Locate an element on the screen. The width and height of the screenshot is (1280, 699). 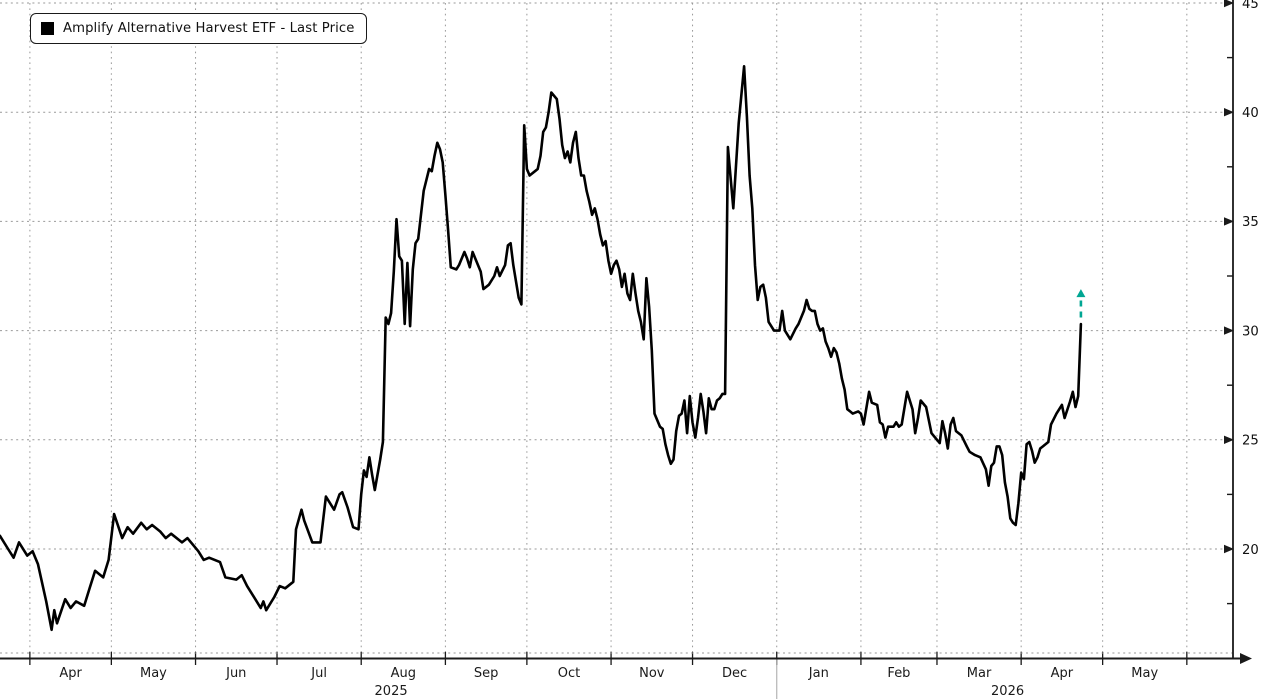
y-tick-label: 20 is located at coordinates (1250, 550).